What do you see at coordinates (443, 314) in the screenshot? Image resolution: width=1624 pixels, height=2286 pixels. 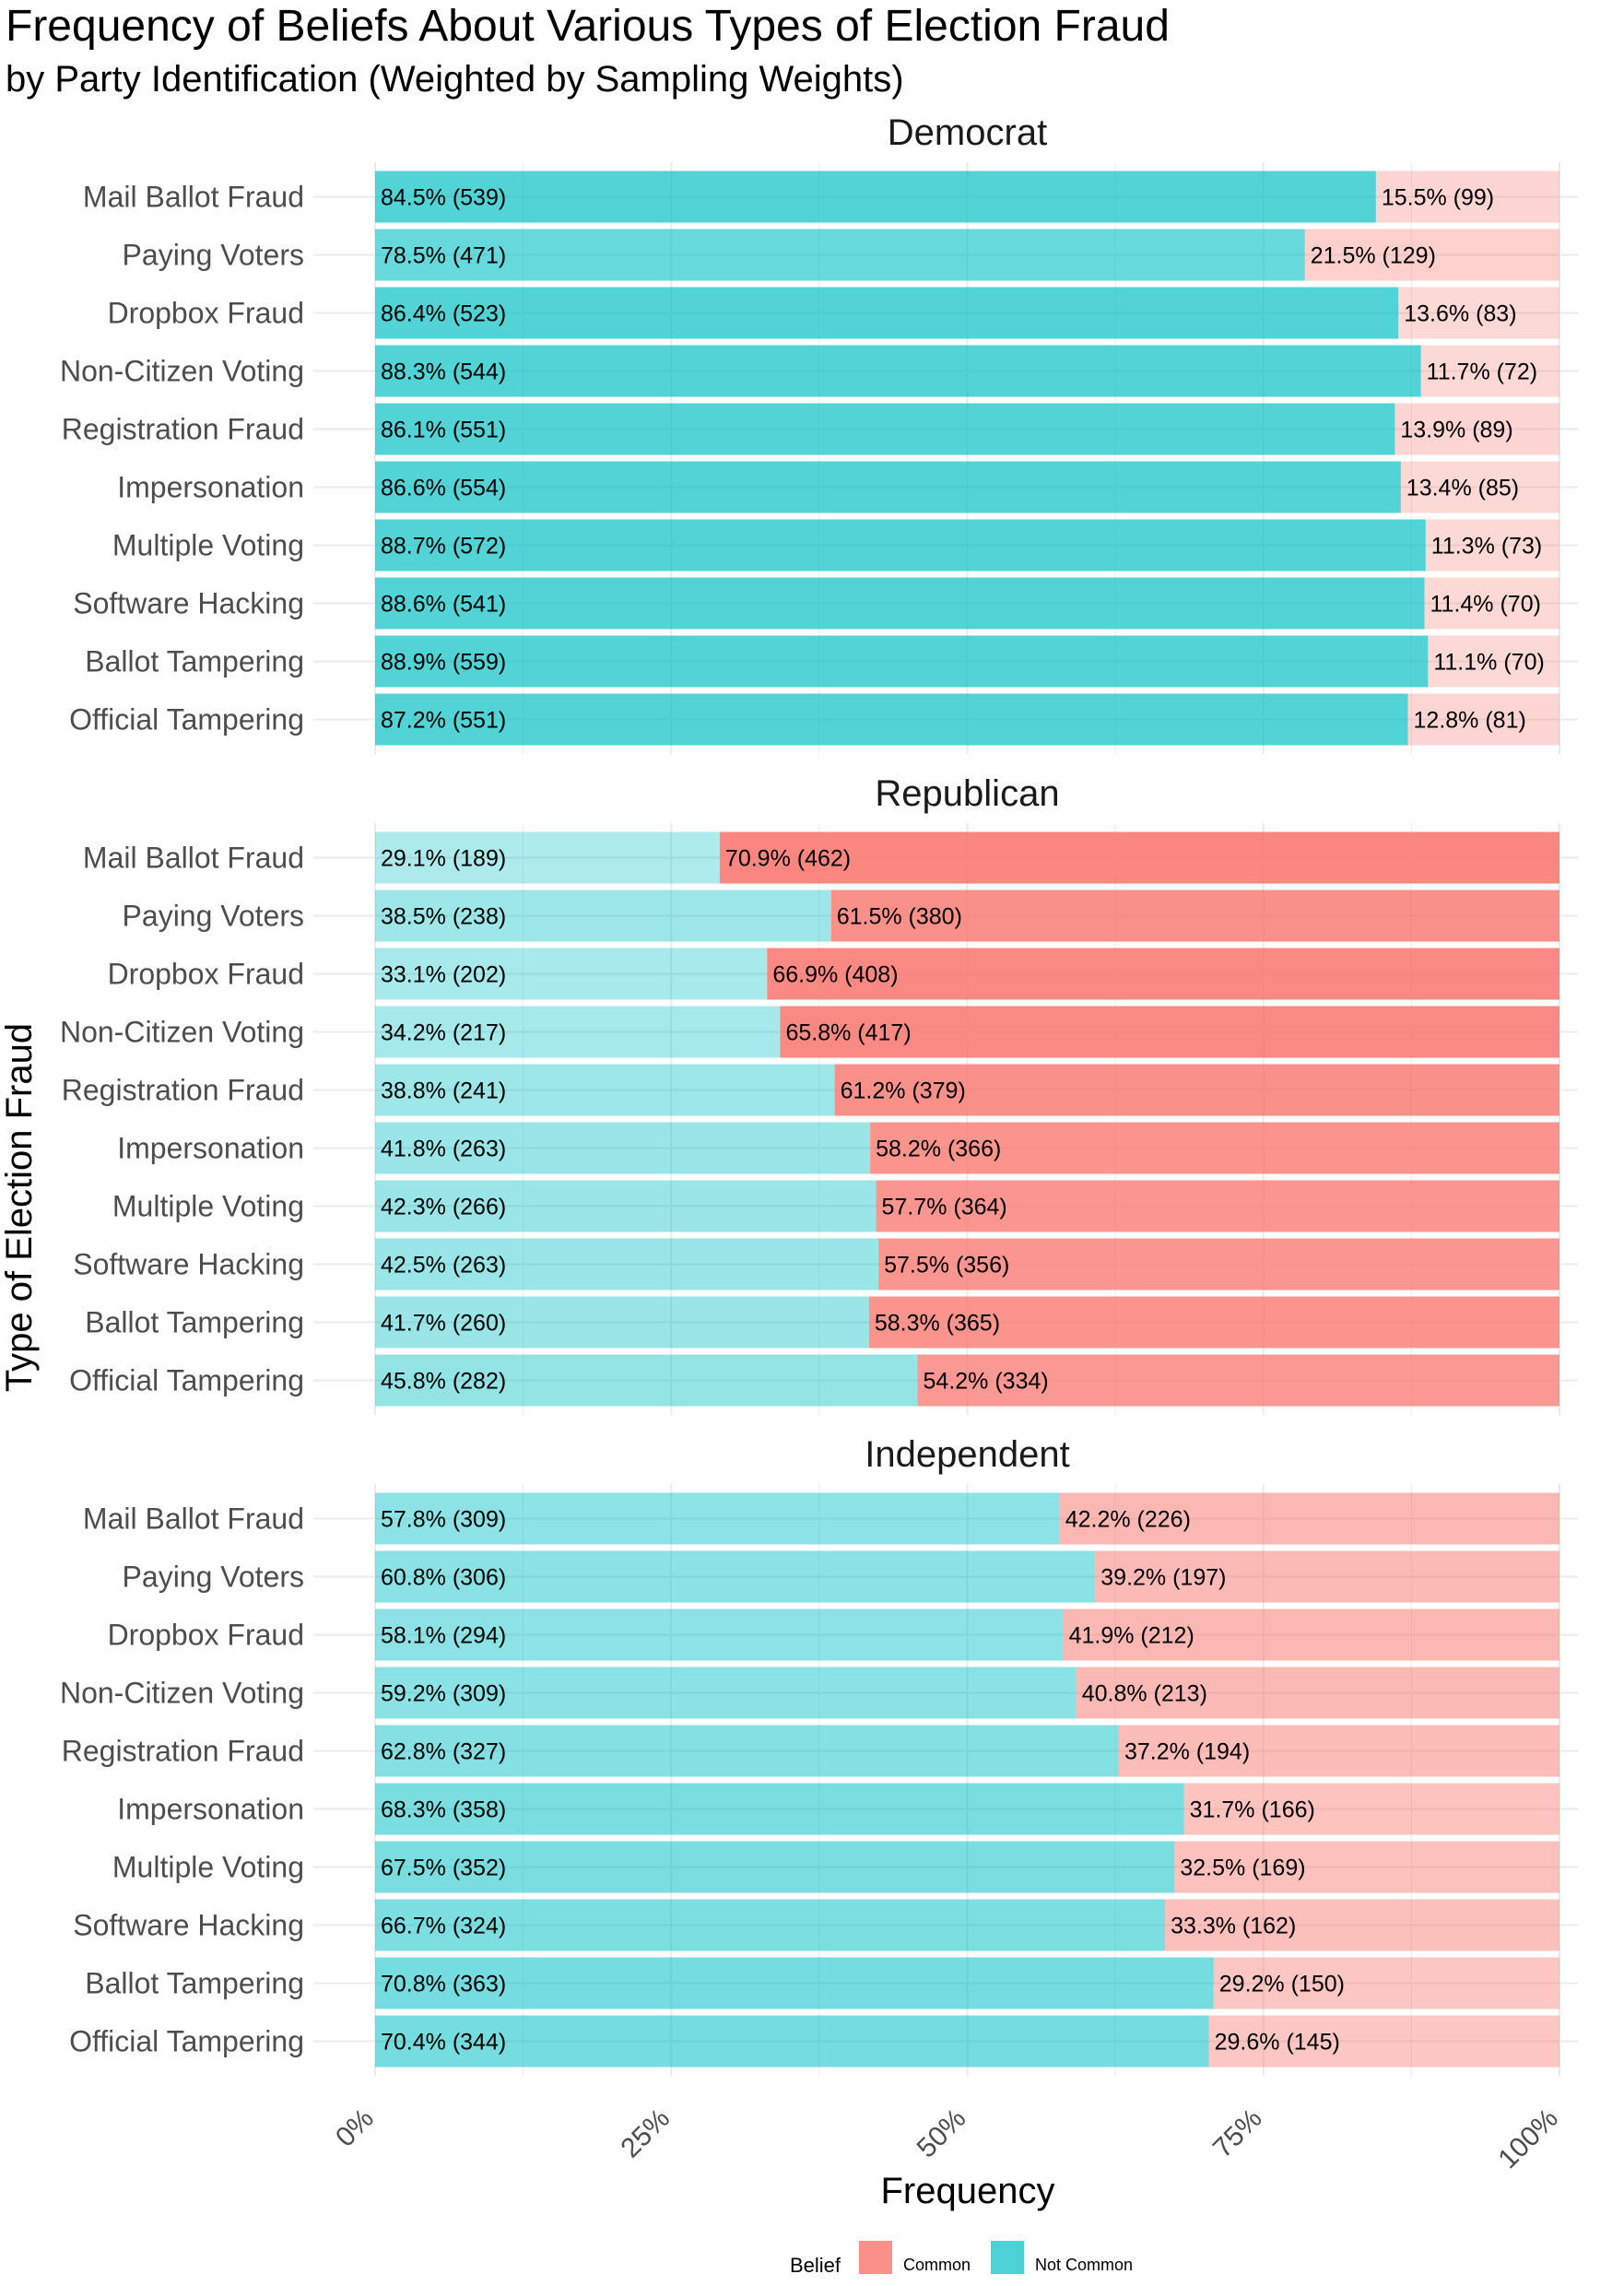 I see `data-label-not-common: 86.4% (523)` at bounding box center [443, 314].